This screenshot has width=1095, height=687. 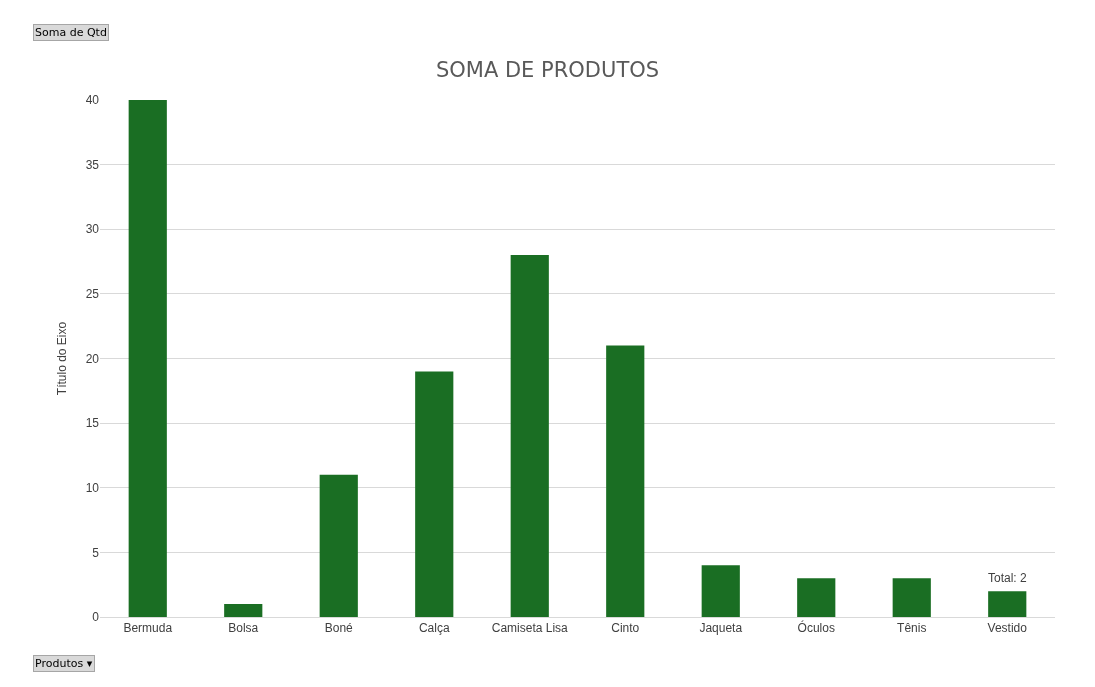 I want to click on x-tick-label: Vestido, so click(x=1007, y=628).